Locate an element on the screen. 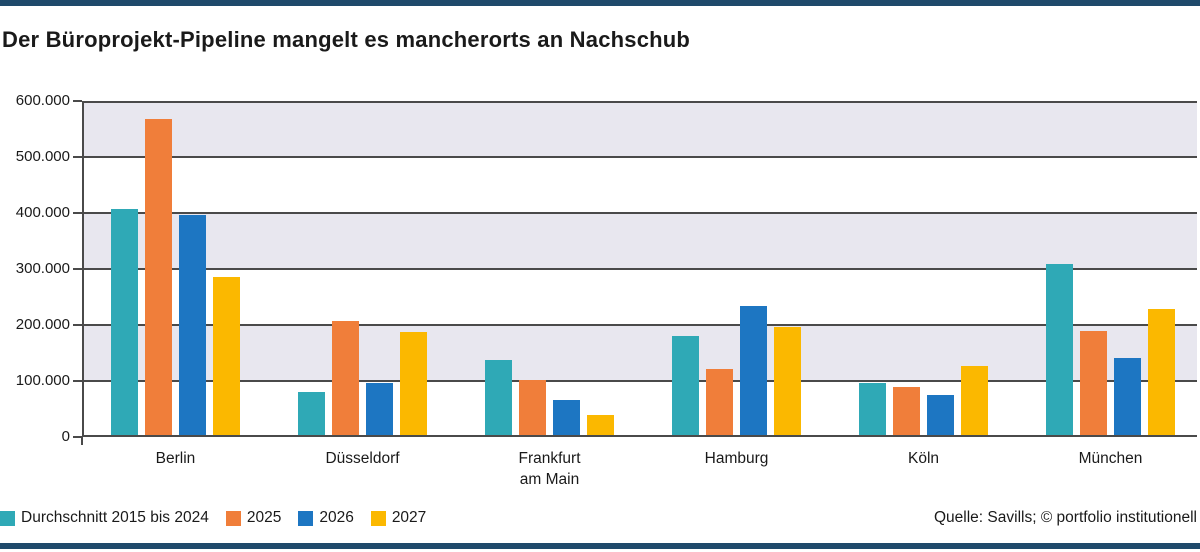 Image resolution: width=1200 pixels, height=552 pixels. bar-2027-münchen is located at coordinates (1161, 373).